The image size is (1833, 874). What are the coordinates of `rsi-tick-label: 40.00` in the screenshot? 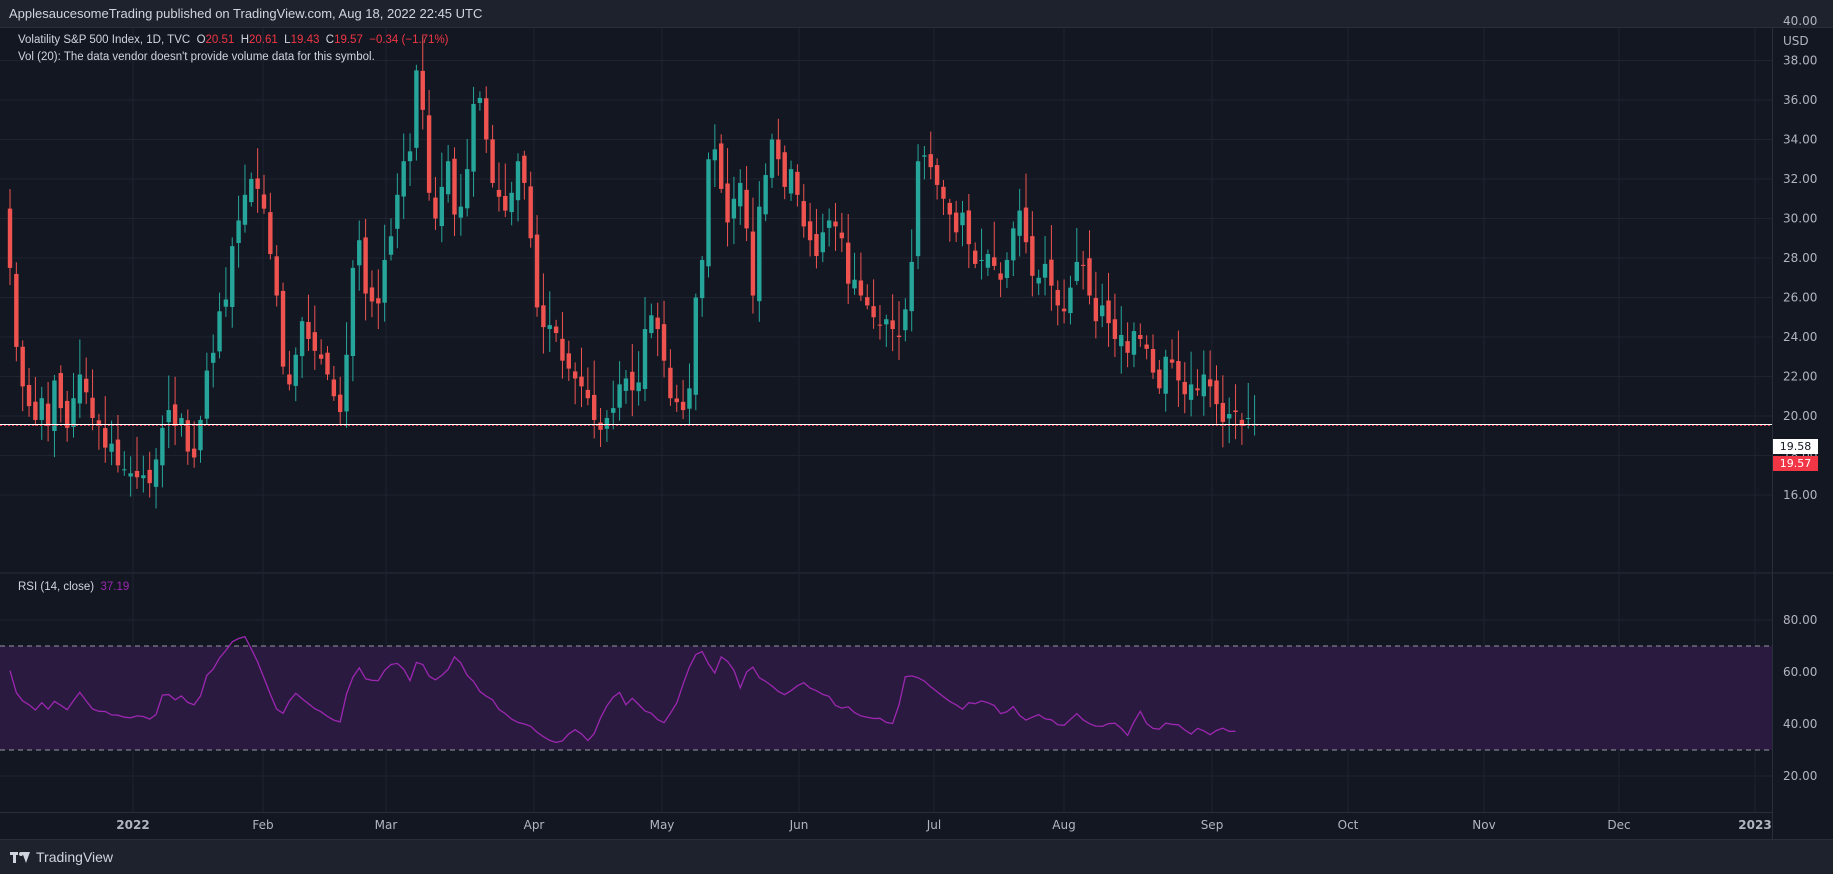 It's located at (1800, 724).